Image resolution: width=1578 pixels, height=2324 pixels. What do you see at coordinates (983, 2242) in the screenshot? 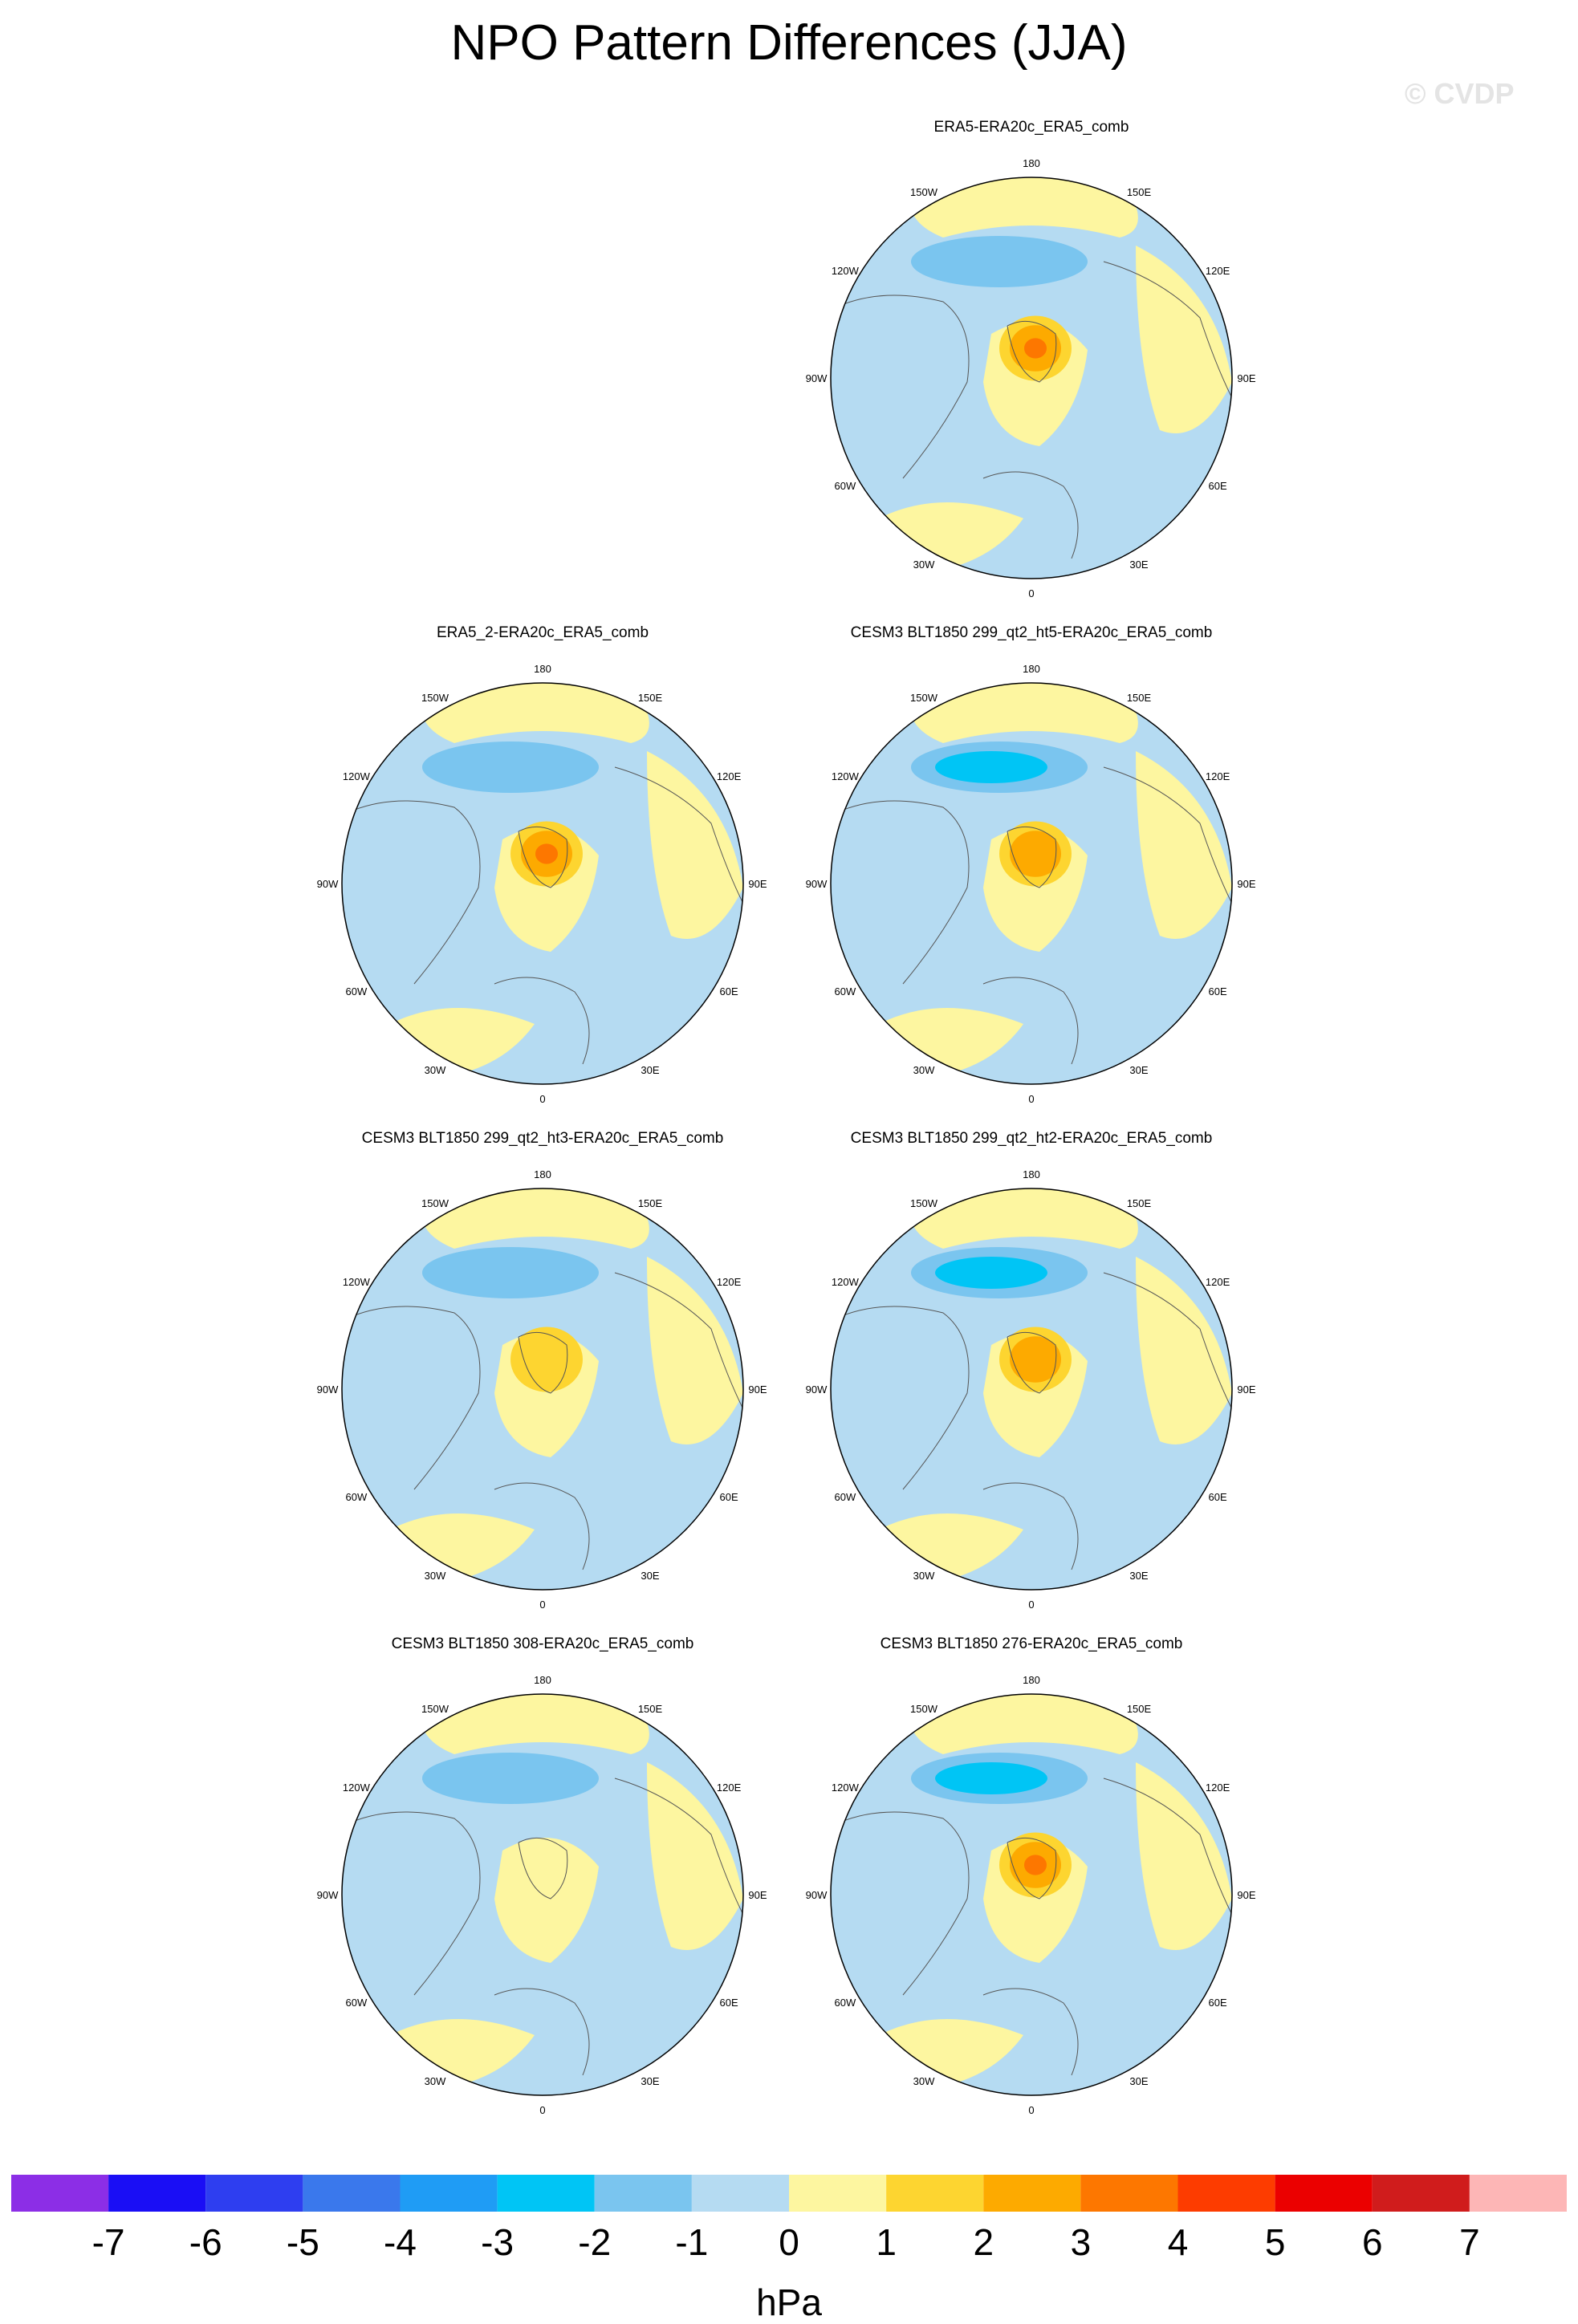
I see `colorbar-tick: 2` at bounding box center [983, 2242].